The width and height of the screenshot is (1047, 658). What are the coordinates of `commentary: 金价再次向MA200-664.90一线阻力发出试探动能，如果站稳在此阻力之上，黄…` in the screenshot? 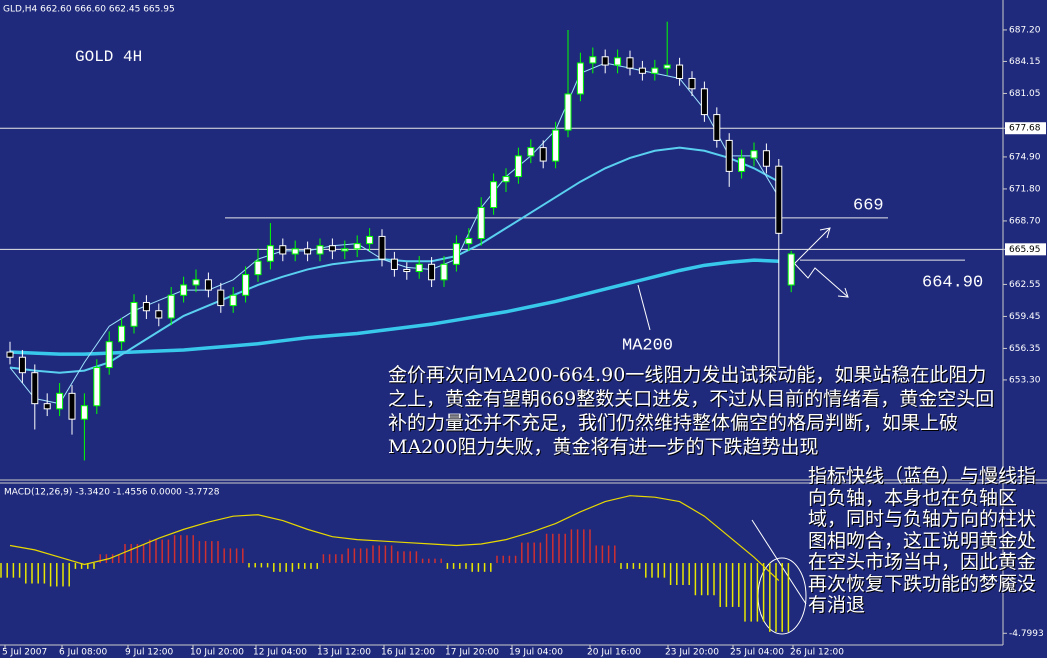 It's located at (691, 411).